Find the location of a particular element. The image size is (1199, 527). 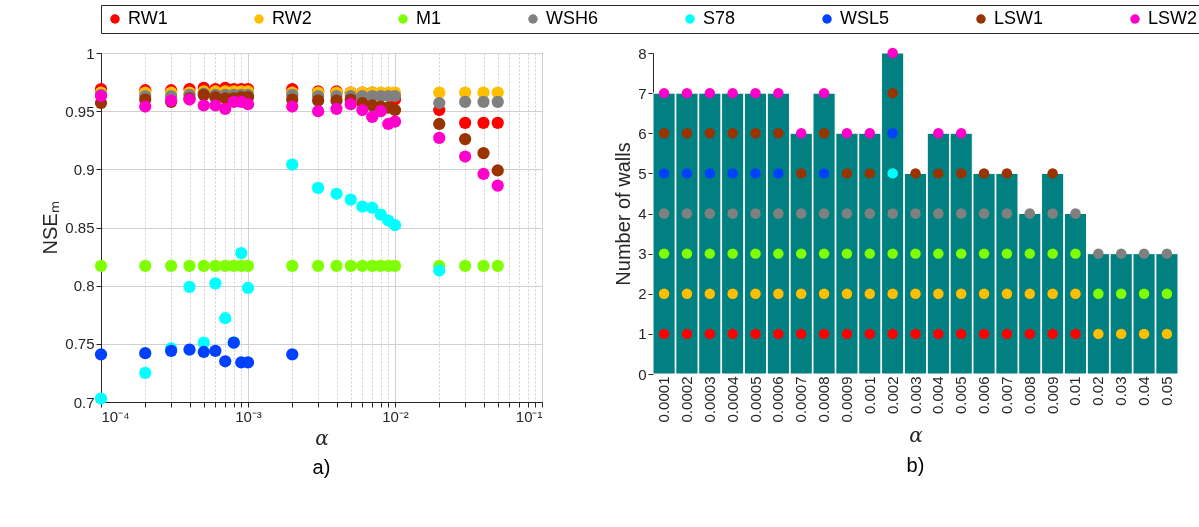

x-tick-label: 10⁻³ is located at coordinates (248, 416).